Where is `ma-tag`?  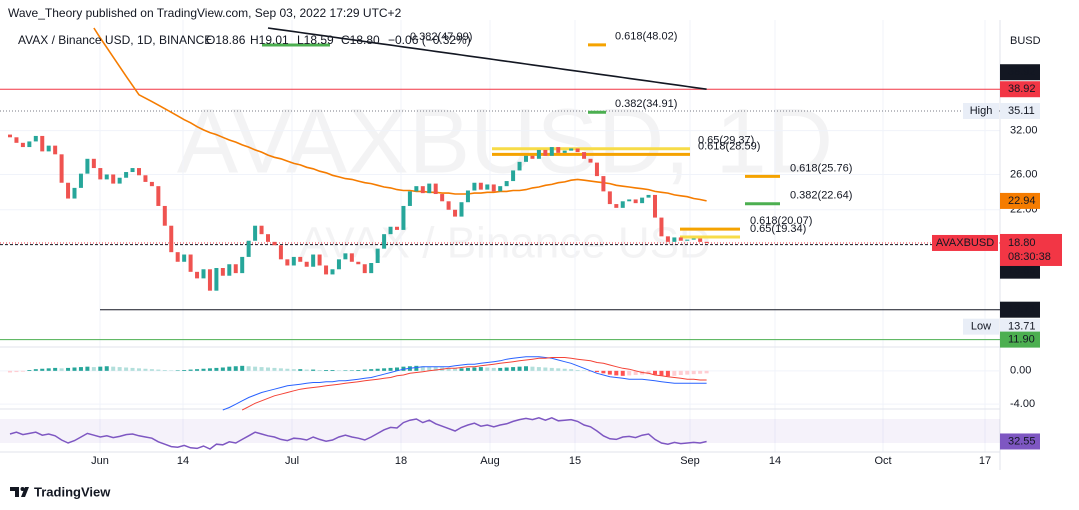 ma-tag is located at coordinates (1020, 72).